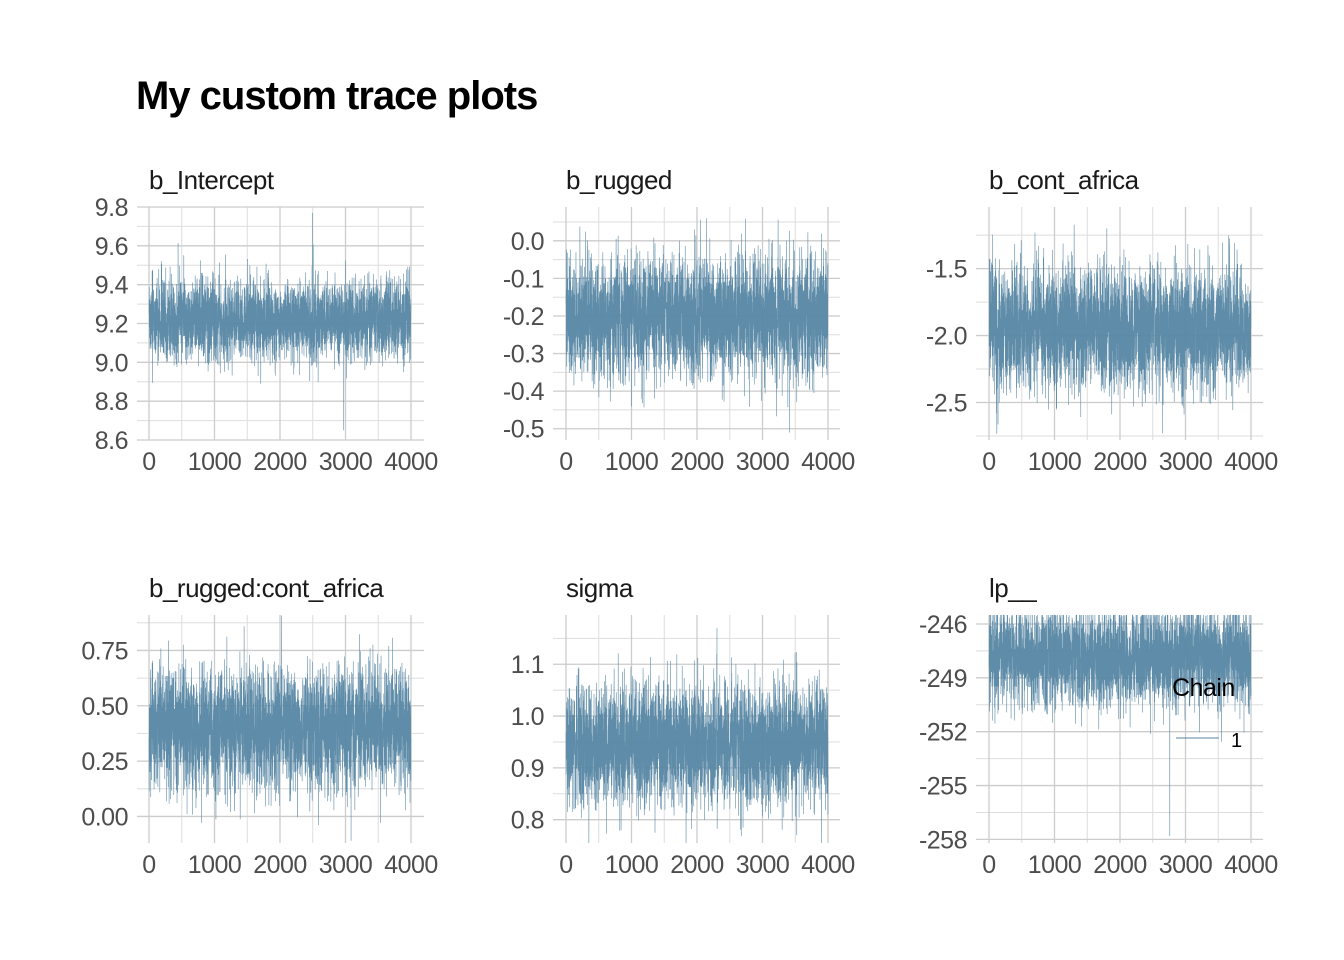 This screenshot has height=960, width=1344. Describe the element at coordinates (527, 821) in the screenshot. I see `y-tick-label: 0.8` at that location.